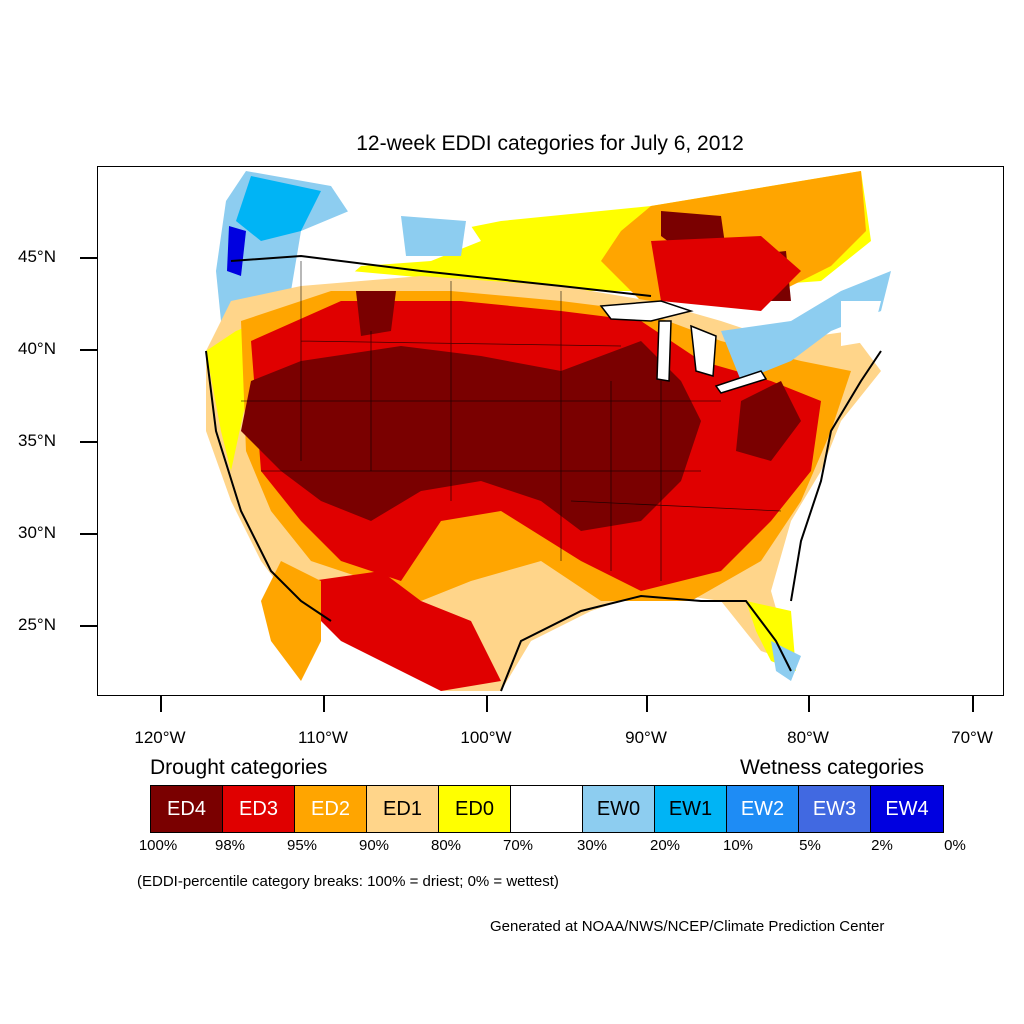 This screenshot has width=1024, height=1024. What do you see at coordinates (403, 809) in the screenshot?
I see `legend-cell-ed1: ED1` at bounding box center [403, 809].